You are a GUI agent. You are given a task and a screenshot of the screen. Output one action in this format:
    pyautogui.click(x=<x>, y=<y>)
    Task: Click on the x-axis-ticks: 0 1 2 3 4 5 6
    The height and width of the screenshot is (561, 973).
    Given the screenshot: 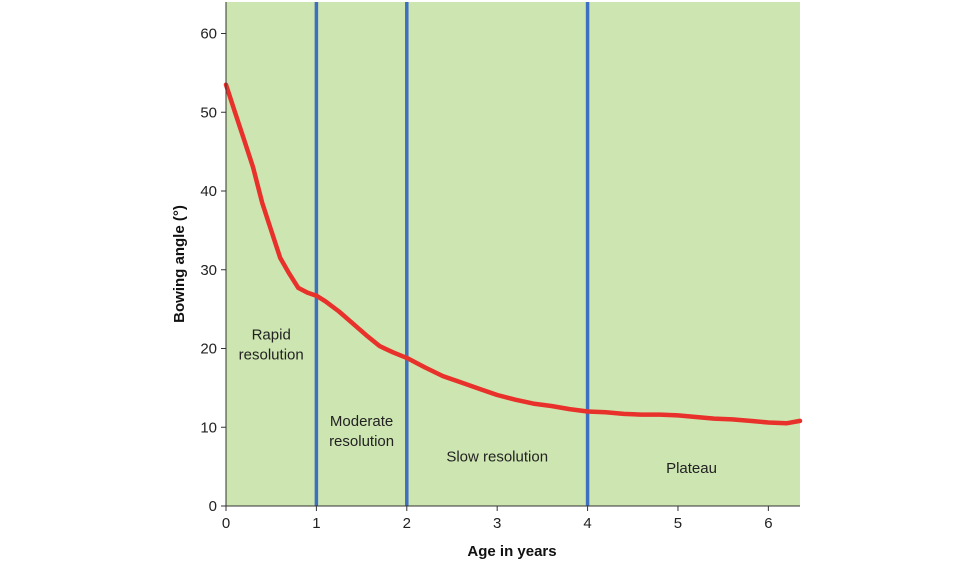 What is the action you would take?
    pyautogui.click(x=497, y=519)
    